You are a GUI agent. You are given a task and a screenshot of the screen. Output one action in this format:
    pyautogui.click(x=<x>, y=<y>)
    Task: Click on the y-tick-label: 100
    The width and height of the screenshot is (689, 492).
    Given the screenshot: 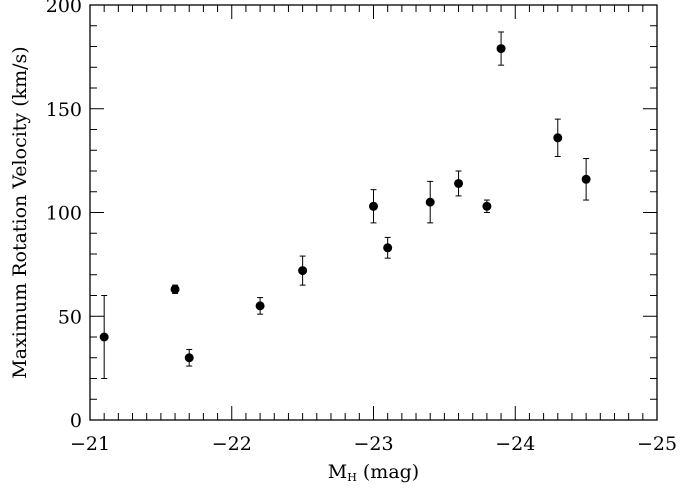 What is the action you would take?
    pyautogui.click(x=64, y=214)
    